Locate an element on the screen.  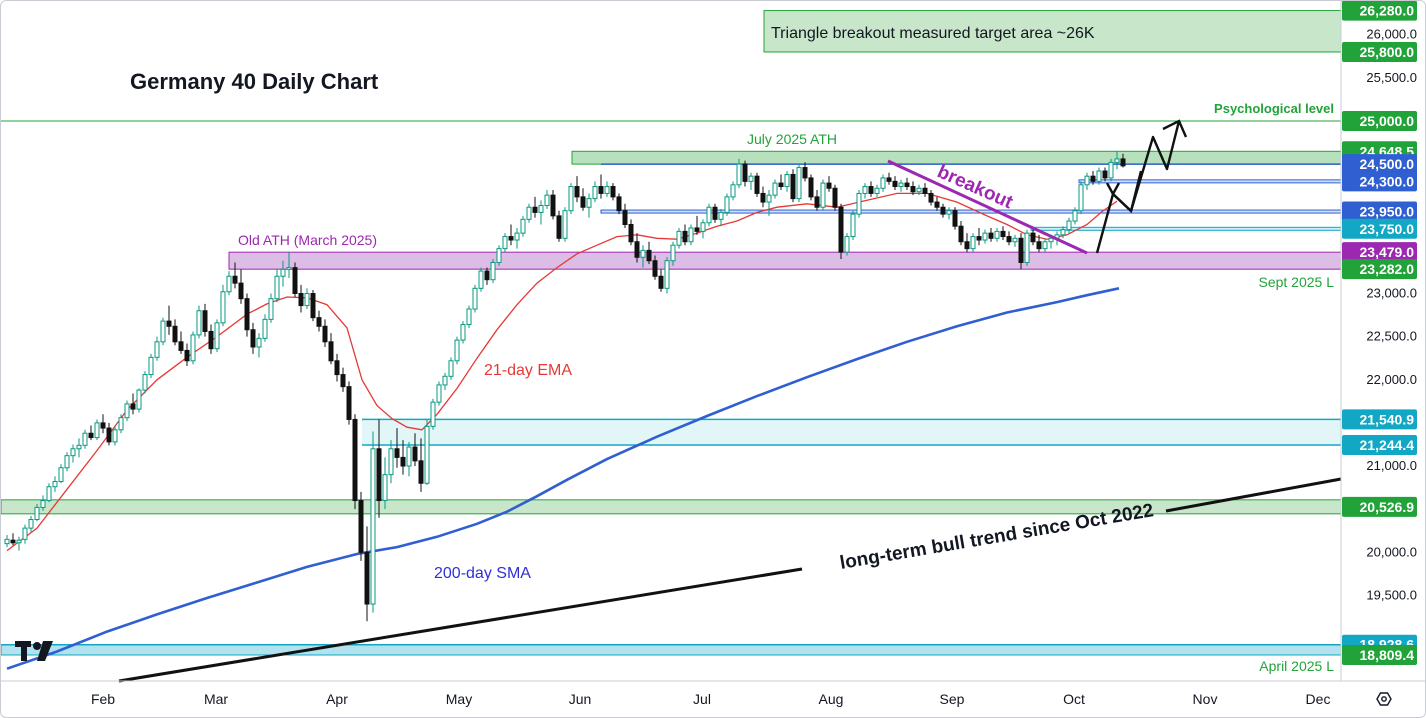
ath-zone is located at coordinates (956, 157).